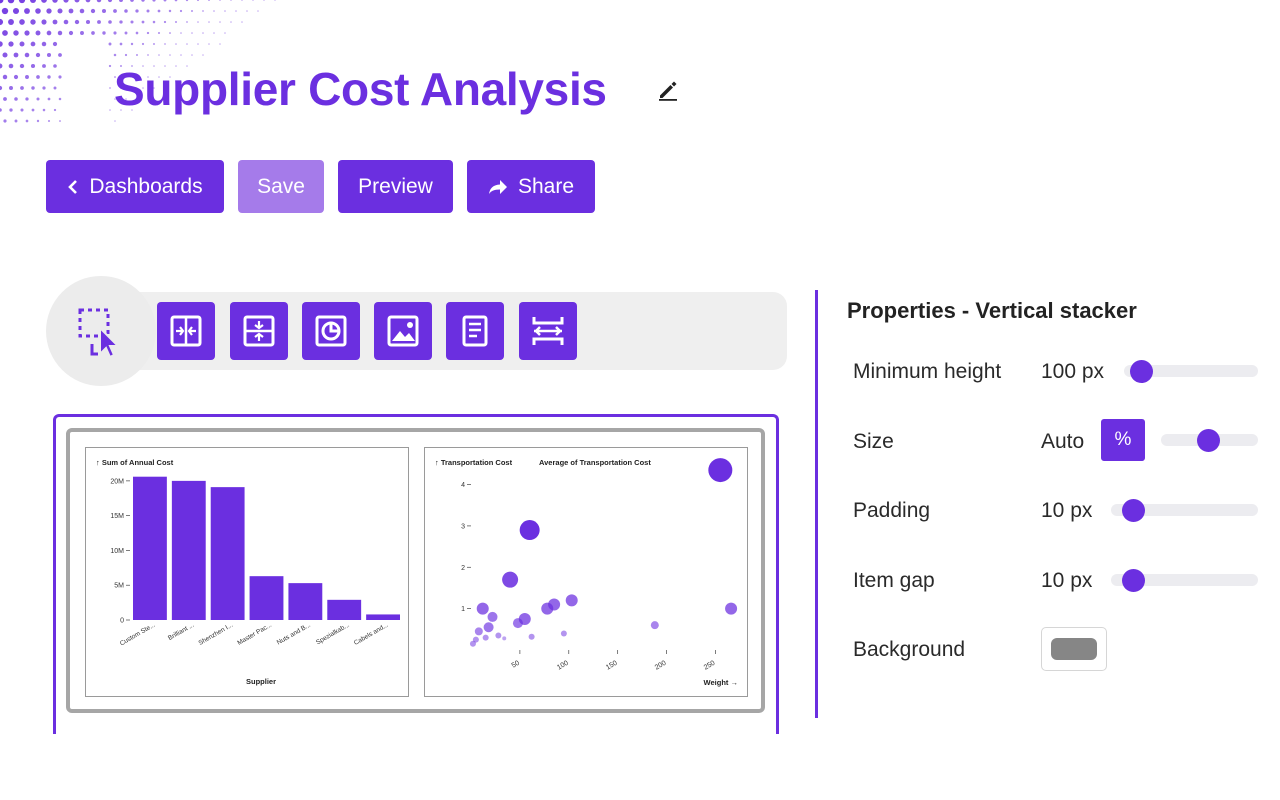 The image size is (1280, 800). What do you see at coordinates (331, 331) in the screenshot?
I see `chart-tool` at bounding box center [331, 331].